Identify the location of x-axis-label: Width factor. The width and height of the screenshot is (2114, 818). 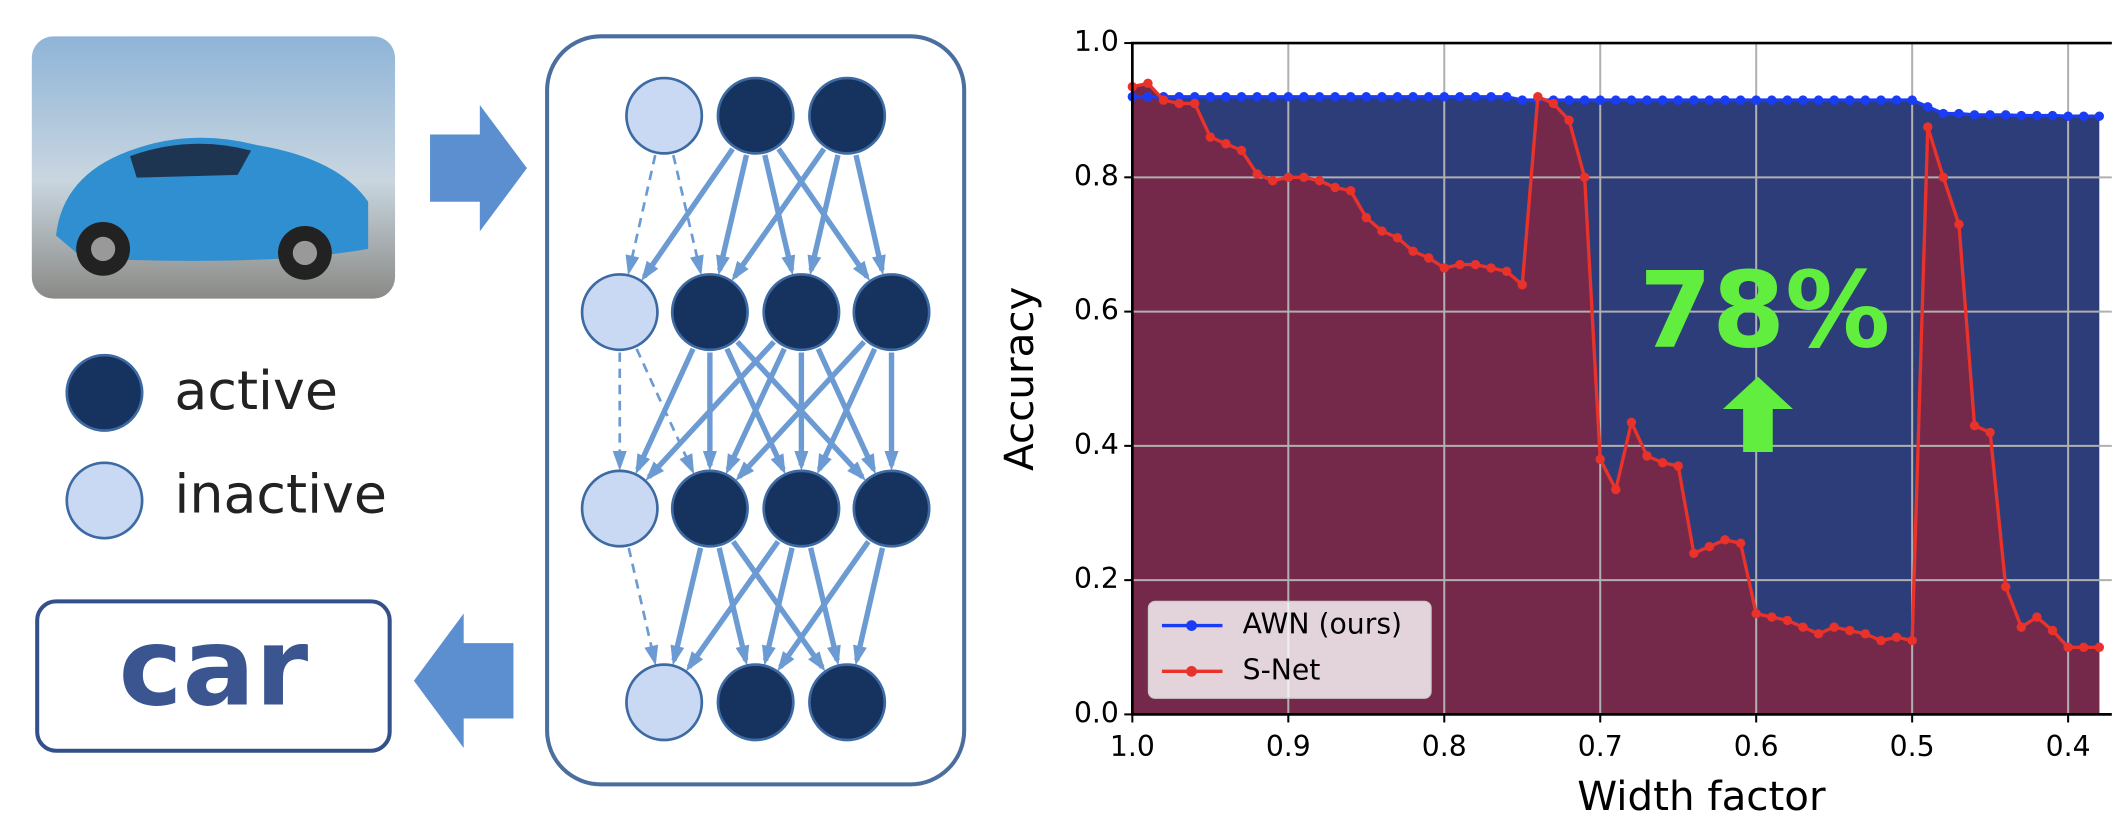
(1701, 795).